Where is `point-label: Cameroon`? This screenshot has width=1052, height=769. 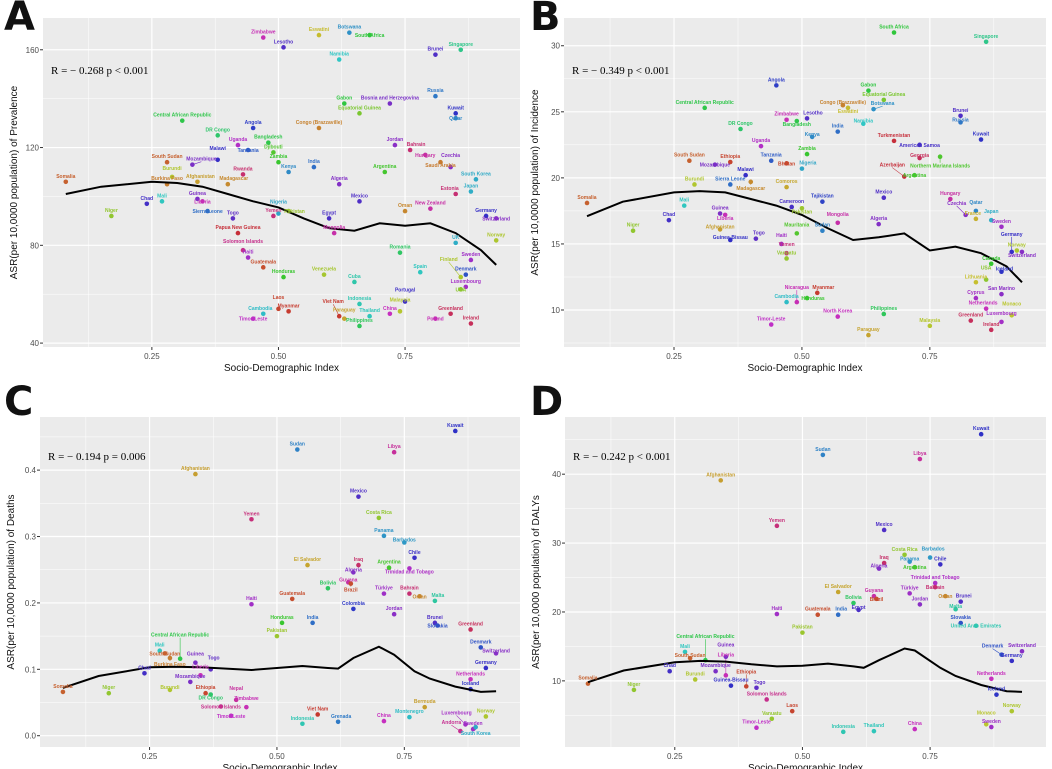
point-label: Cameroon is located at coordinates (791, 202).